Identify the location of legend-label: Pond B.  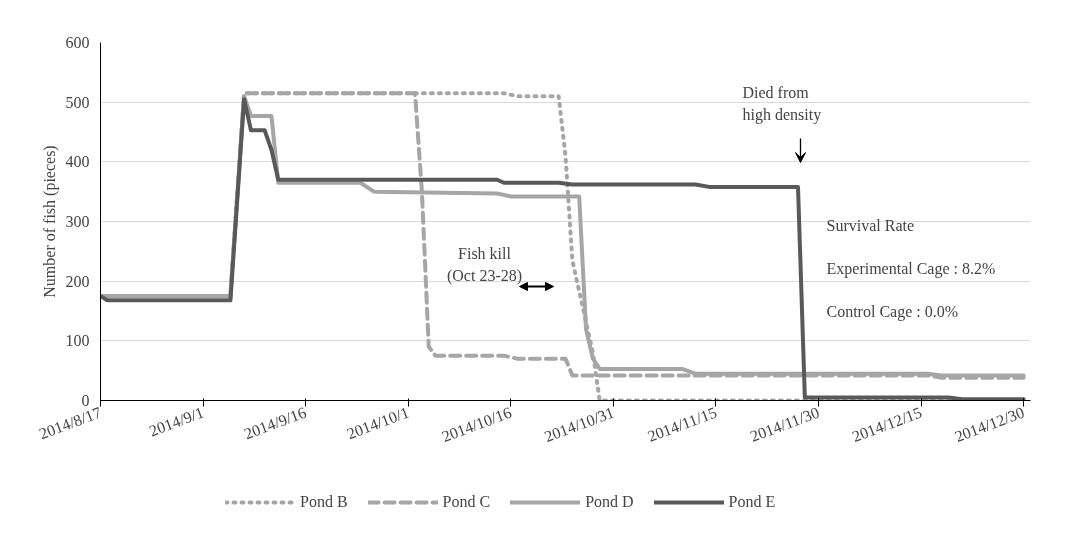
(324, 502).